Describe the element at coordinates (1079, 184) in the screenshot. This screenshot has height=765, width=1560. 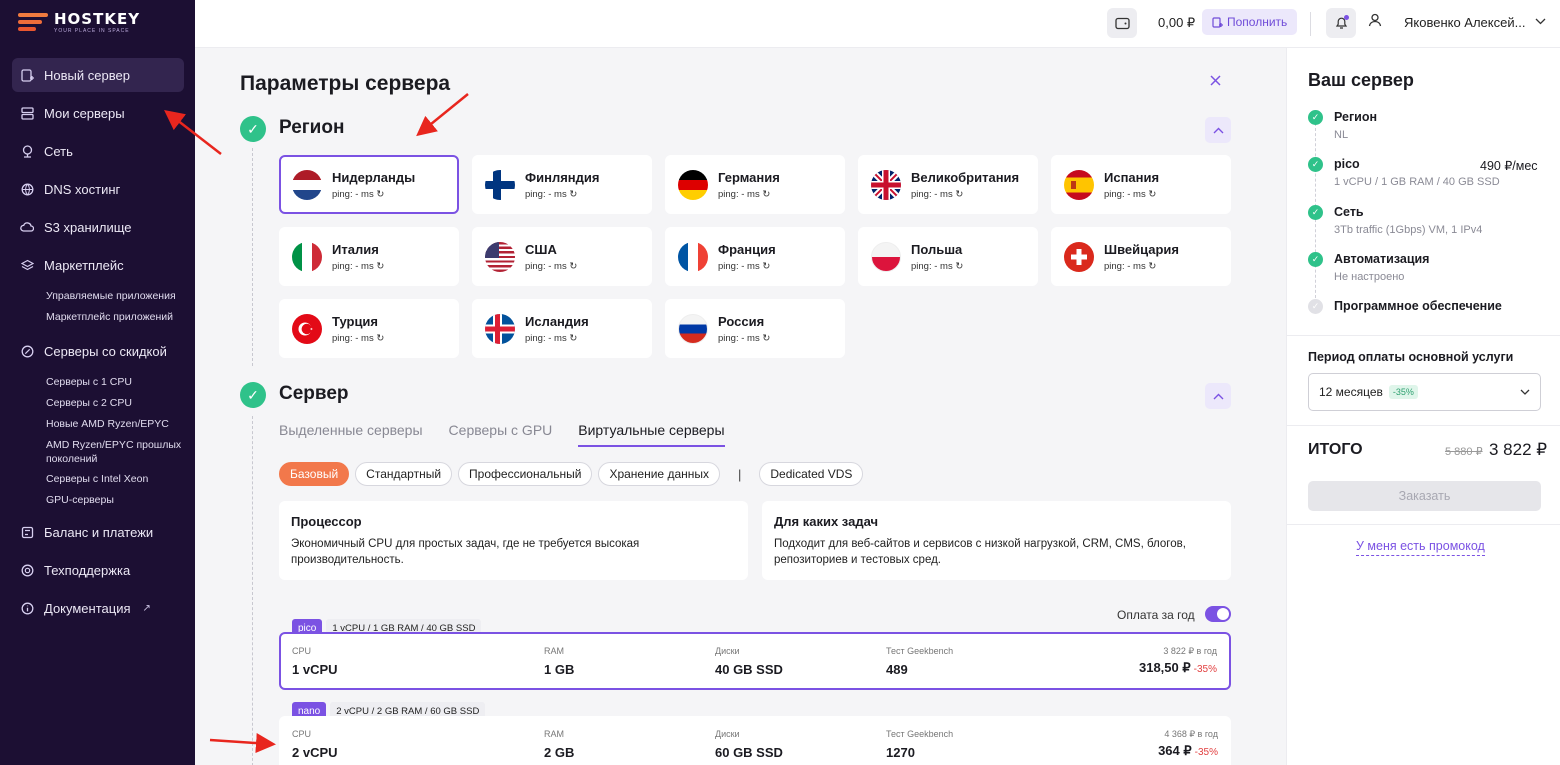
I see `flag-es-icon` at that location.